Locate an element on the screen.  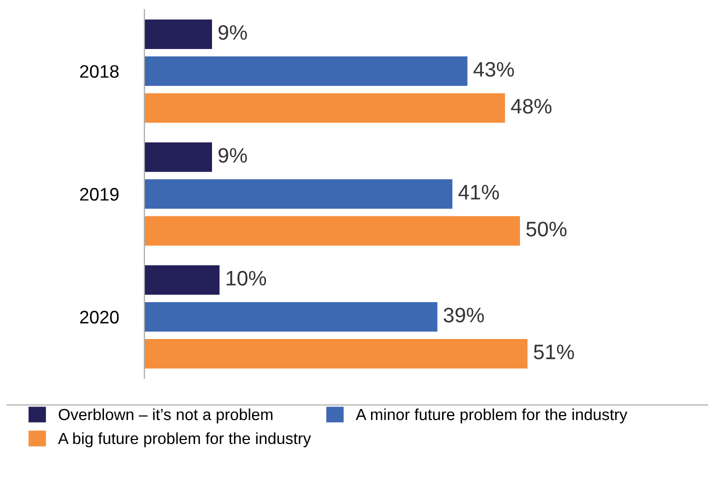
legend-label: A minor future problem for the industry is located at coordinates (492, 416).